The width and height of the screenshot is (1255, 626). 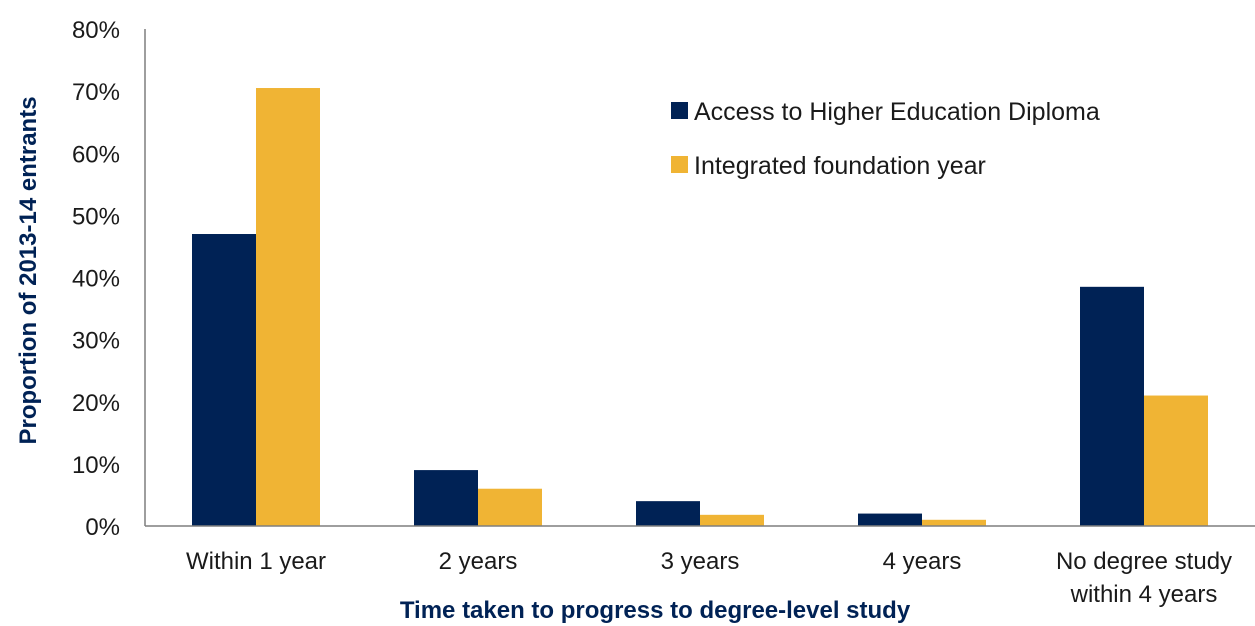 I want to click on legend-label: Integrated foundation year, so click(x=840, y=166).